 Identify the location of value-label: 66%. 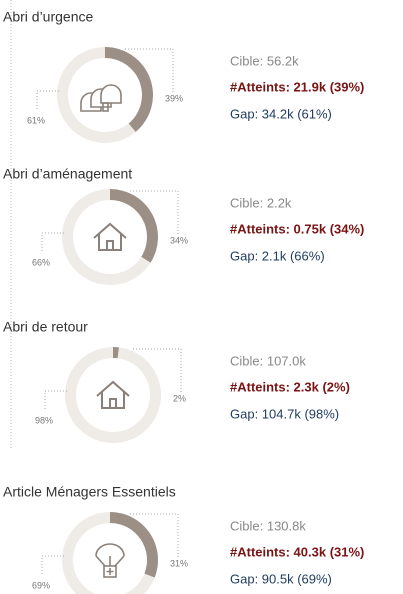
(41, 262).